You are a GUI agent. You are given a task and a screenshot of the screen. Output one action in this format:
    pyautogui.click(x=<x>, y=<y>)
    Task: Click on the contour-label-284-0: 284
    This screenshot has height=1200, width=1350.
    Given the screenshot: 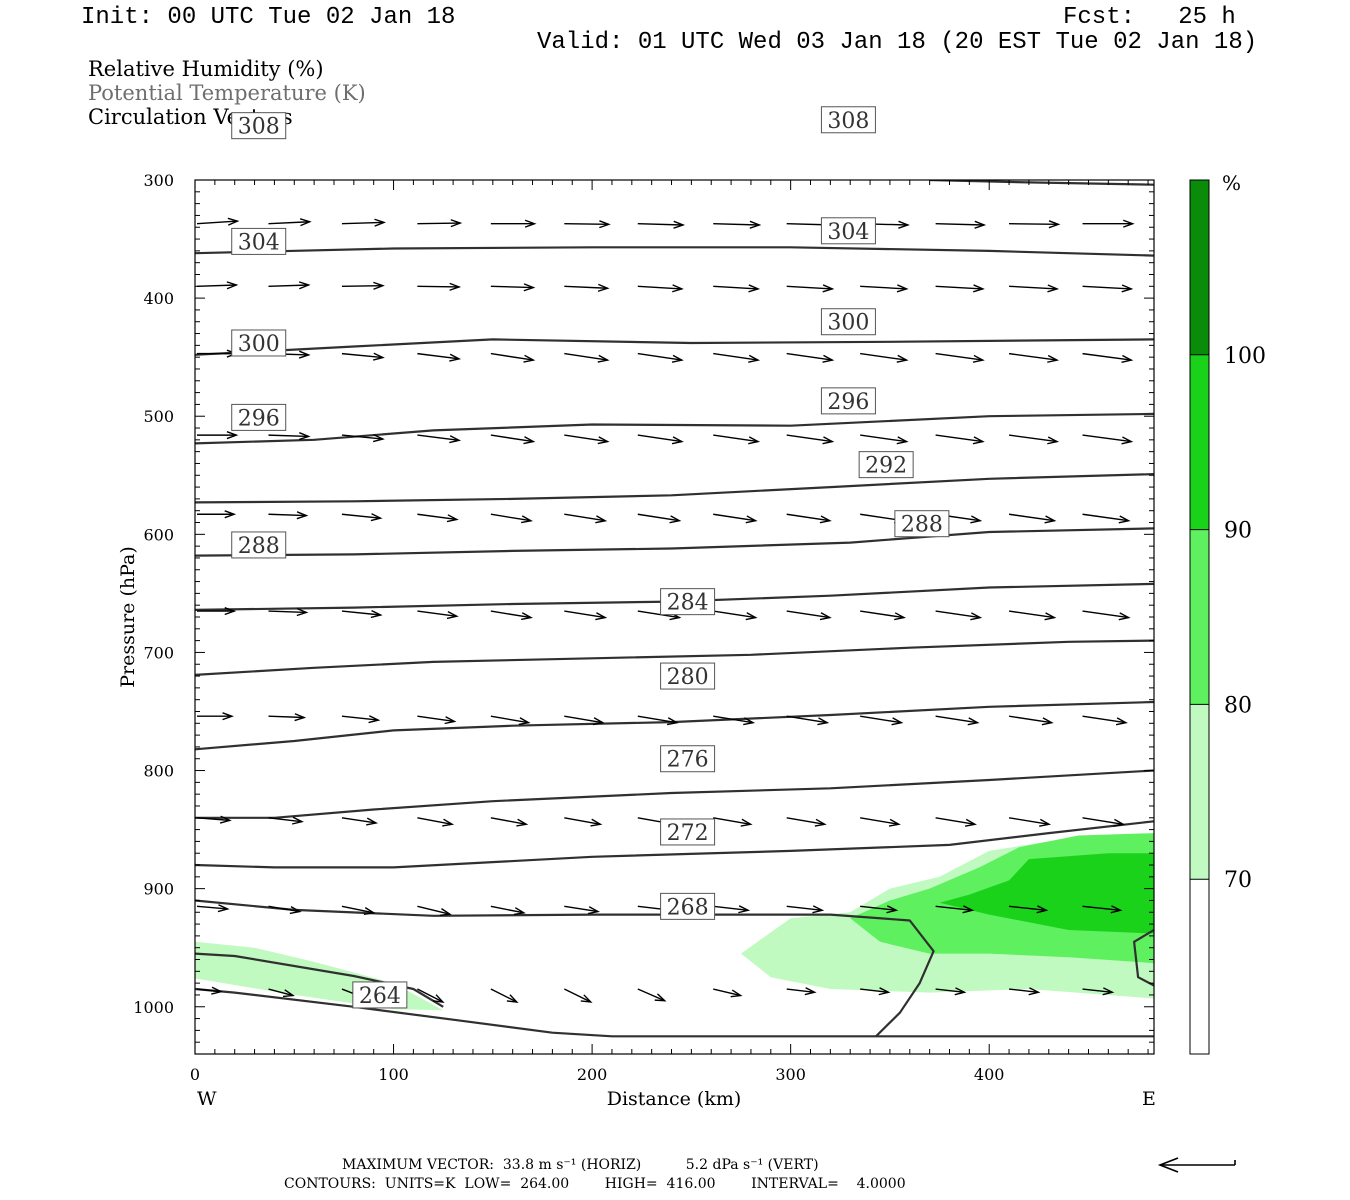 What is the action you would take?
    pyautogui.click(x=688, y=603)
    